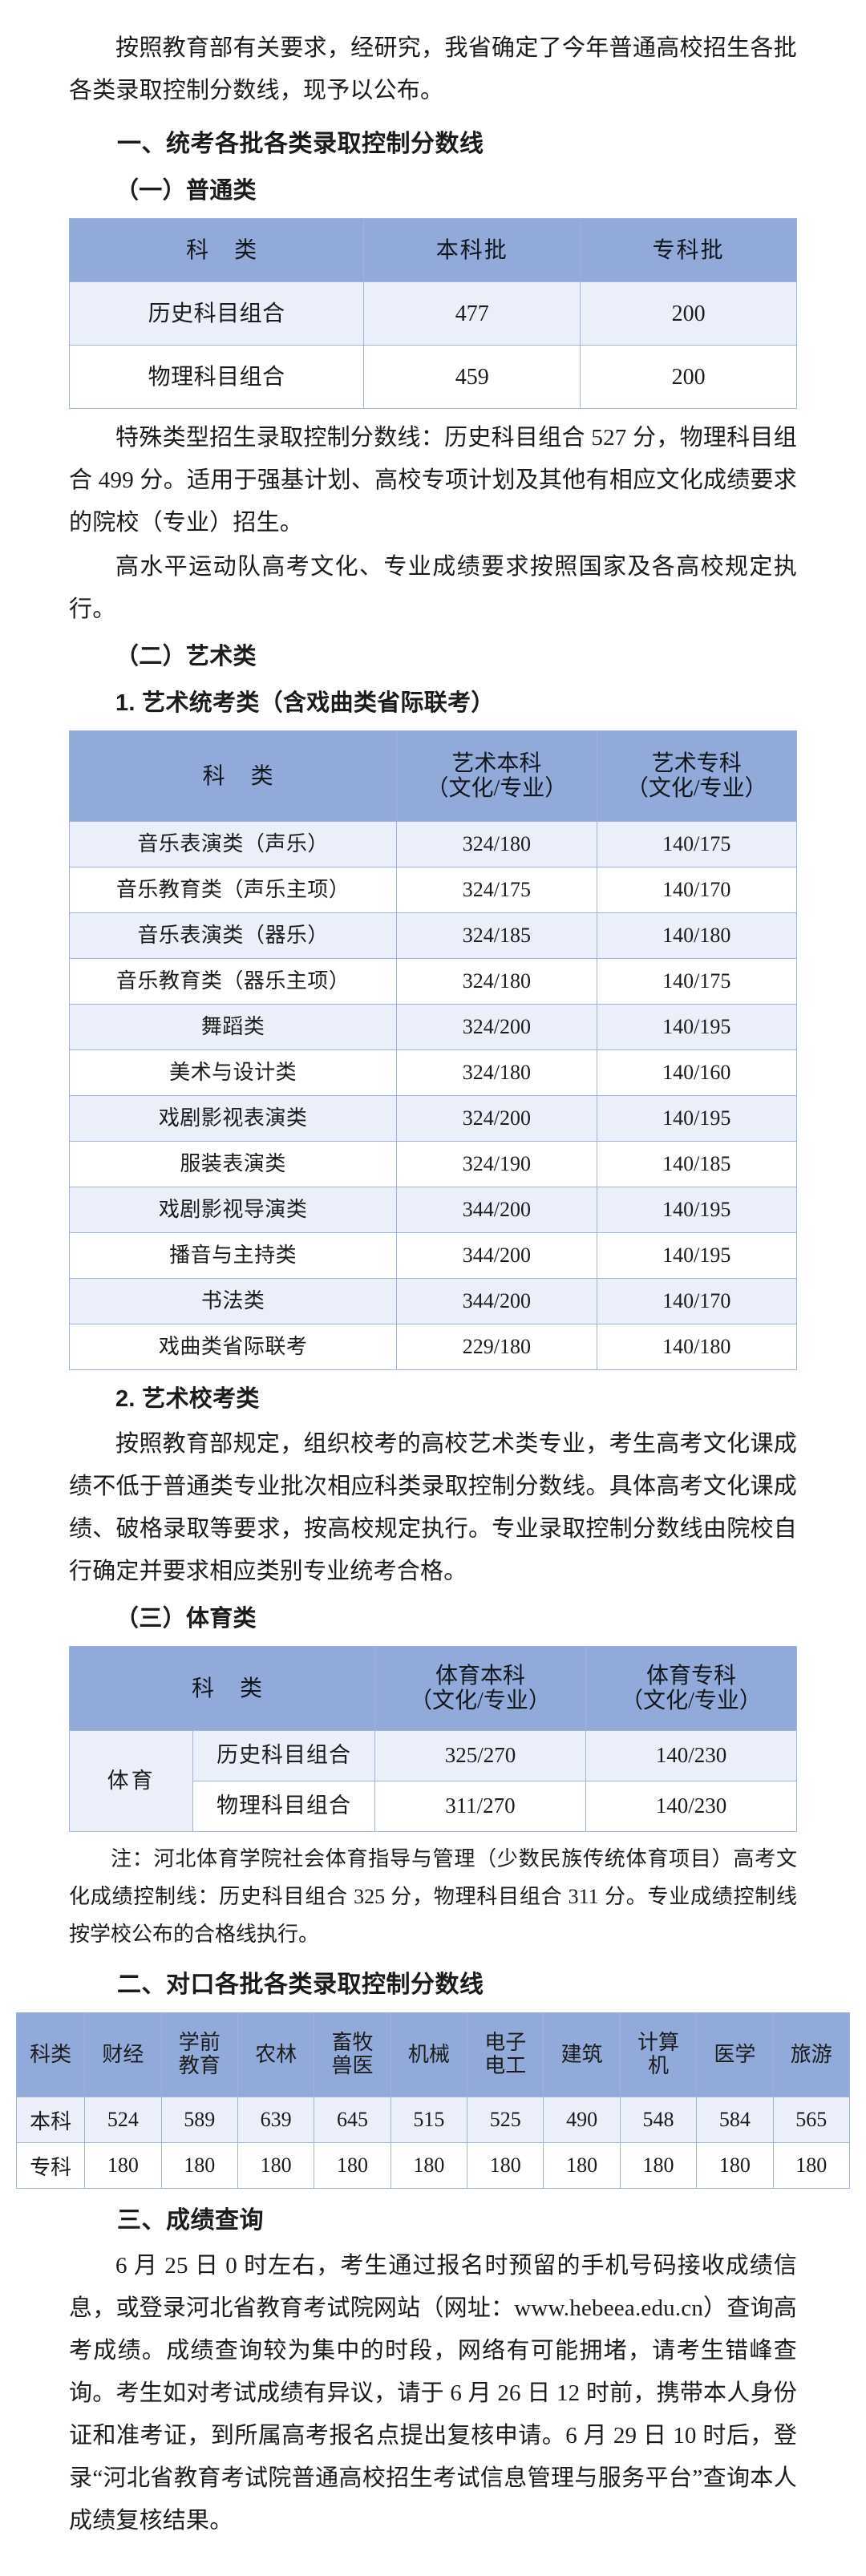 The image size is (866, 2576). What do you see at coordinates (186, 1619) in the screenshot?
I see `subsection-tiyu-heading: （三）体育类` at bounding box center [186, 1619].